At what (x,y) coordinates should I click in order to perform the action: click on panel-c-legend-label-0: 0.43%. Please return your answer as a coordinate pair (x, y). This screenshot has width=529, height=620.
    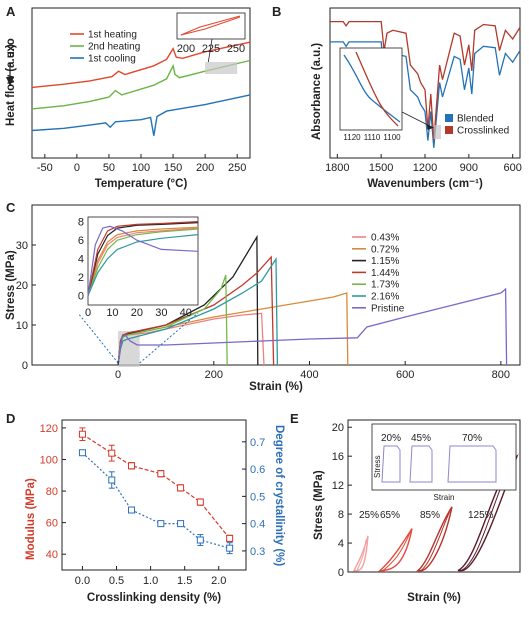
    Looking at the image, I should click on (385, 238).